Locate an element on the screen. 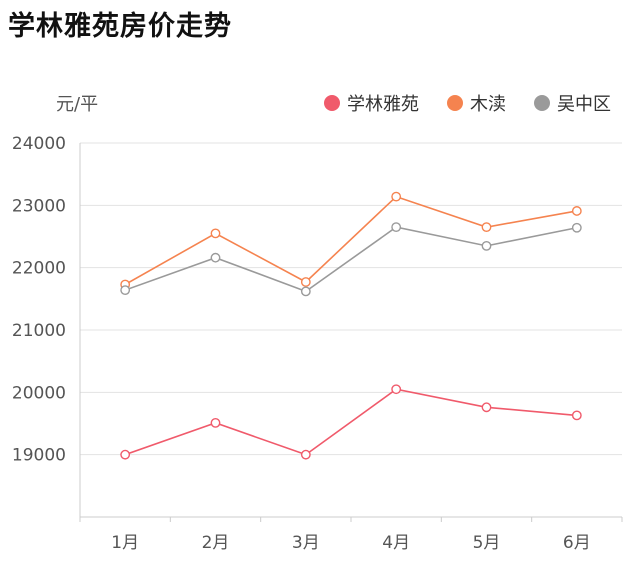  y-tick-label: 20000 is located at coordinates (39, 393).